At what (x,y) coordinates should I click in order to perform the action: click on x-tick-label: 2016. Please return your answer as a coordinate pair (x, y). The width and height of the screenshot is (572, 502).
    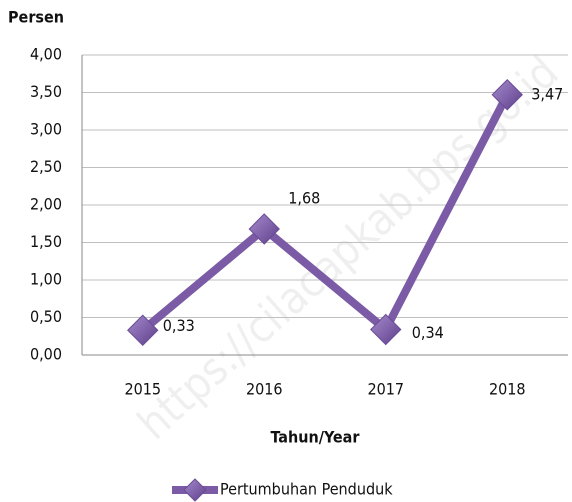
    Looking at the image, I should click on (264, 389).